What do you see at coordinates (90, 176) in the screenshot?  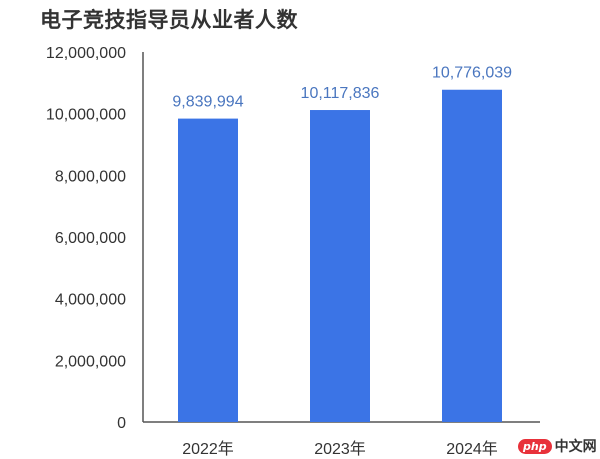 I see `y-tick-label: 8,000,000` at bounding box center [90, 176].